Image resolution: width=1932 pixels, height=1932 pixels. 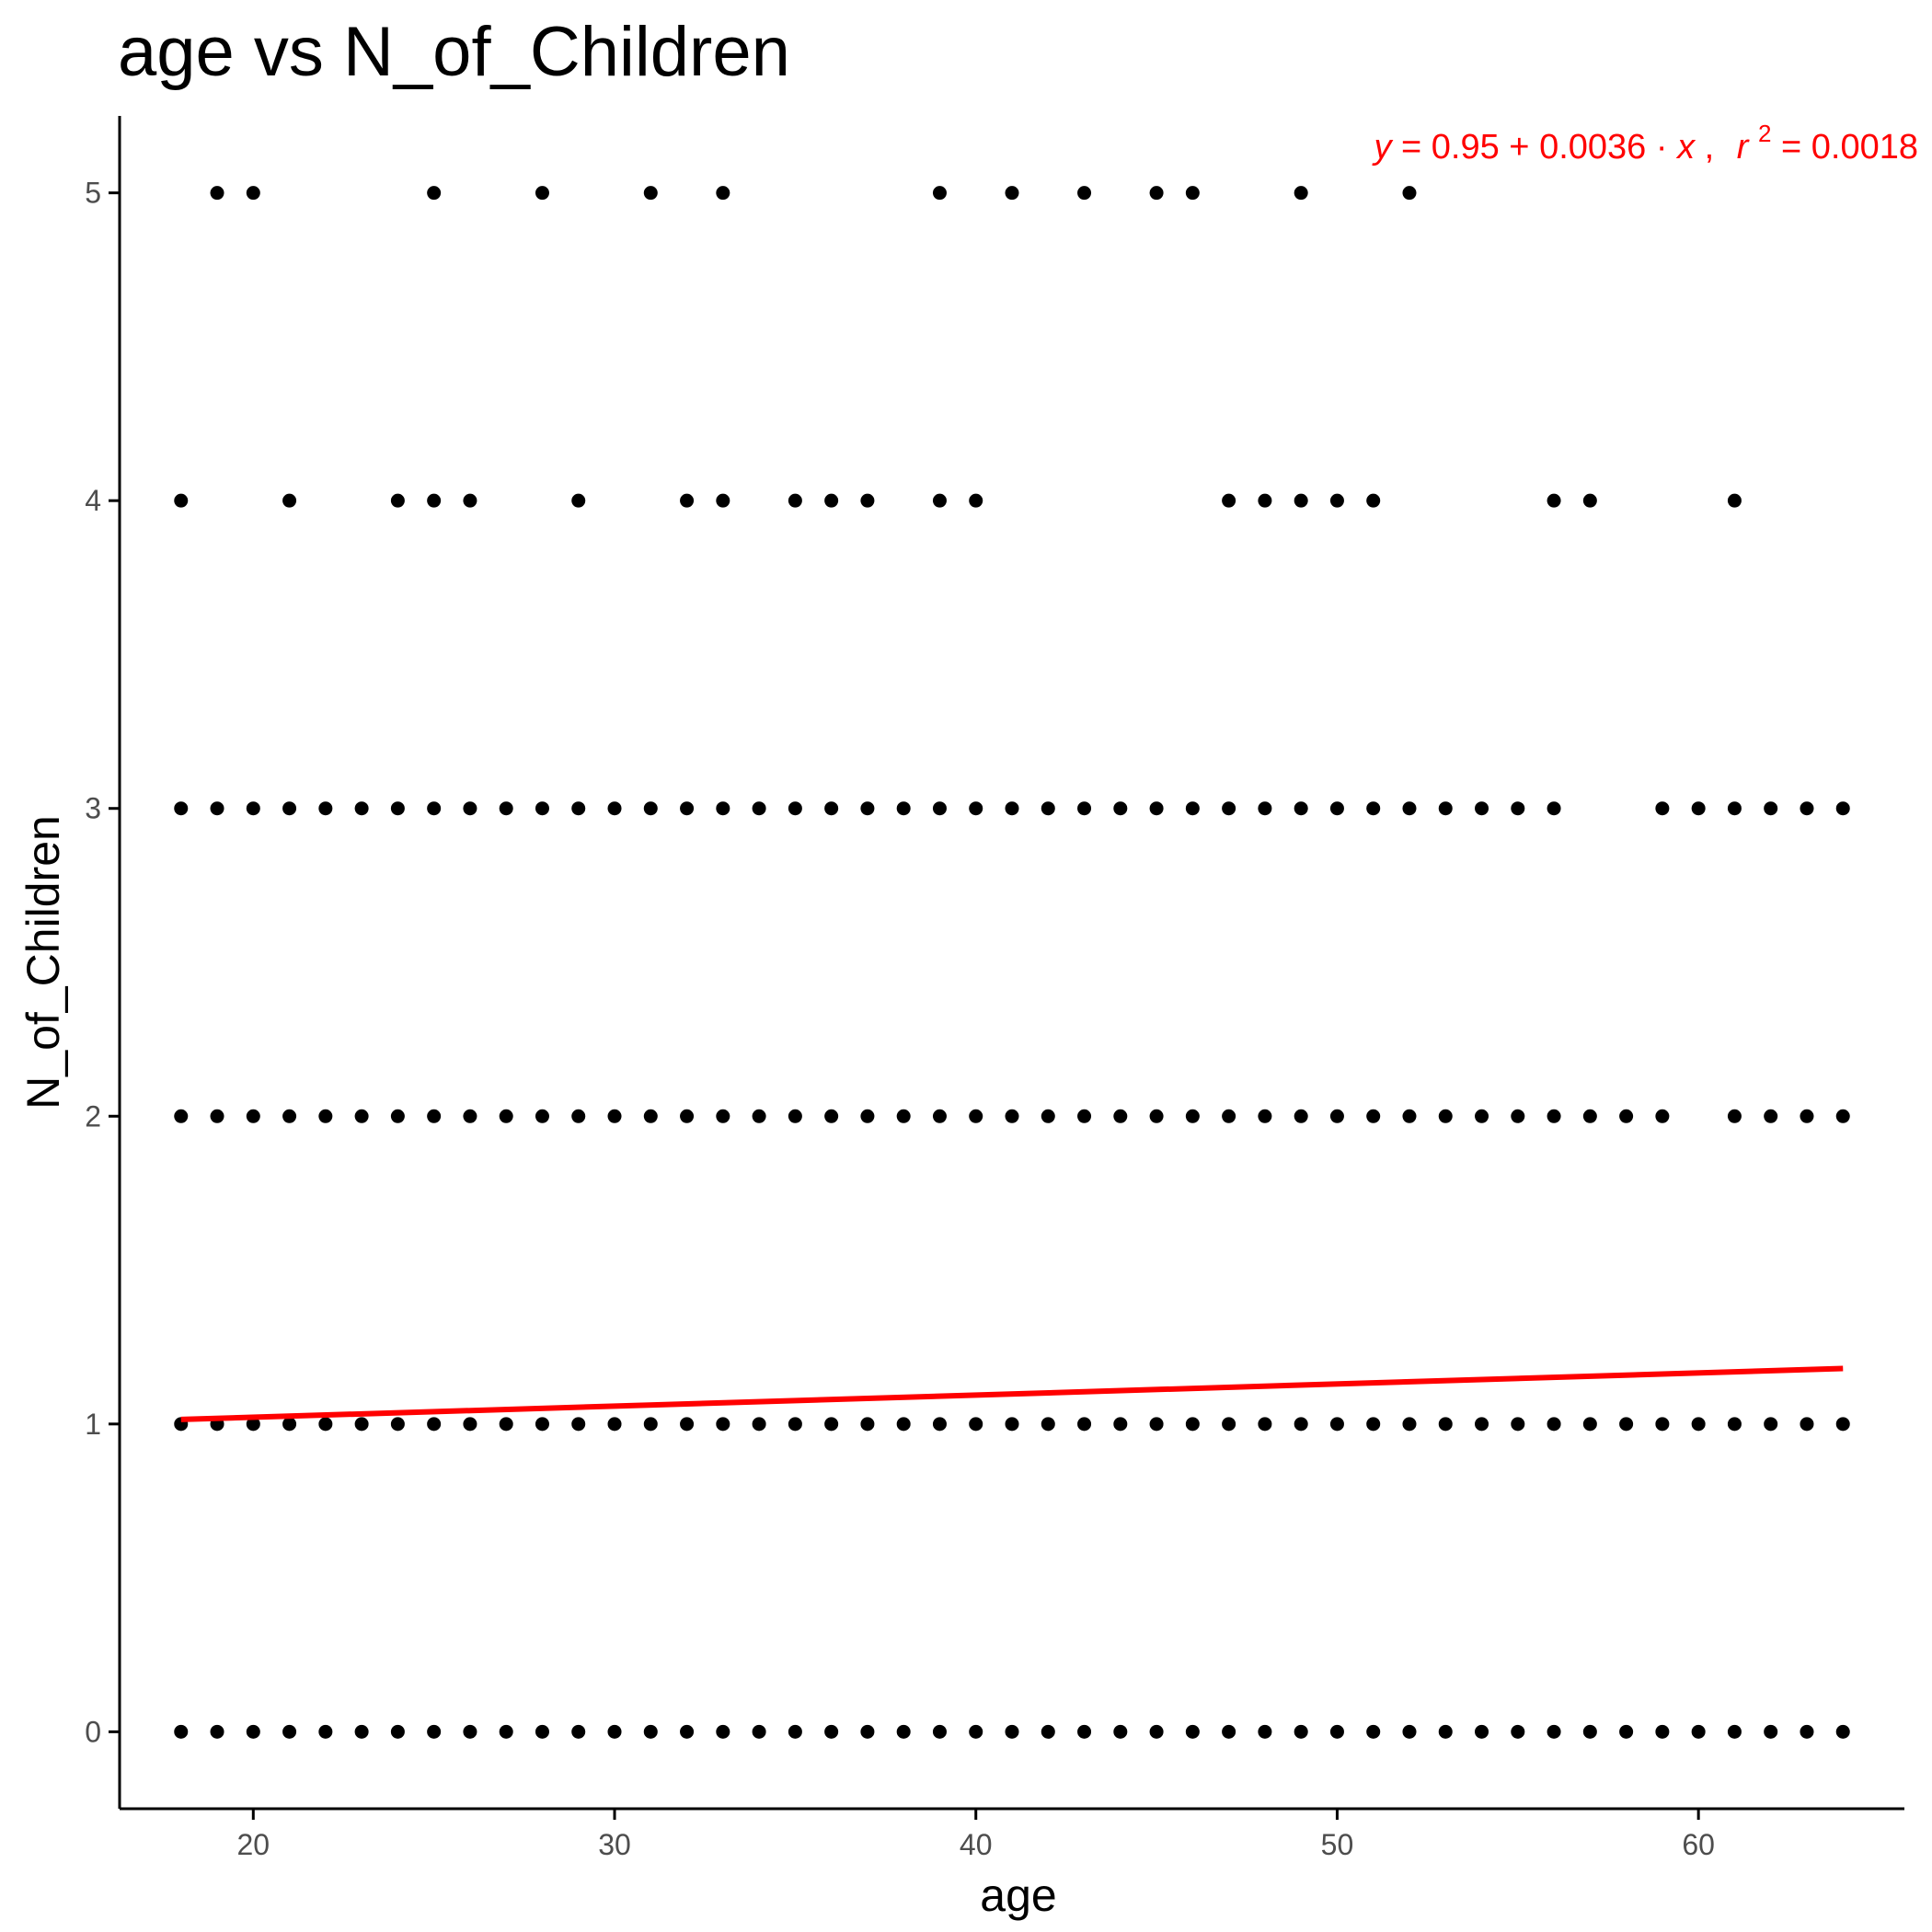 I want to click on y-tick-label: 3, so click(x=93, y=808).